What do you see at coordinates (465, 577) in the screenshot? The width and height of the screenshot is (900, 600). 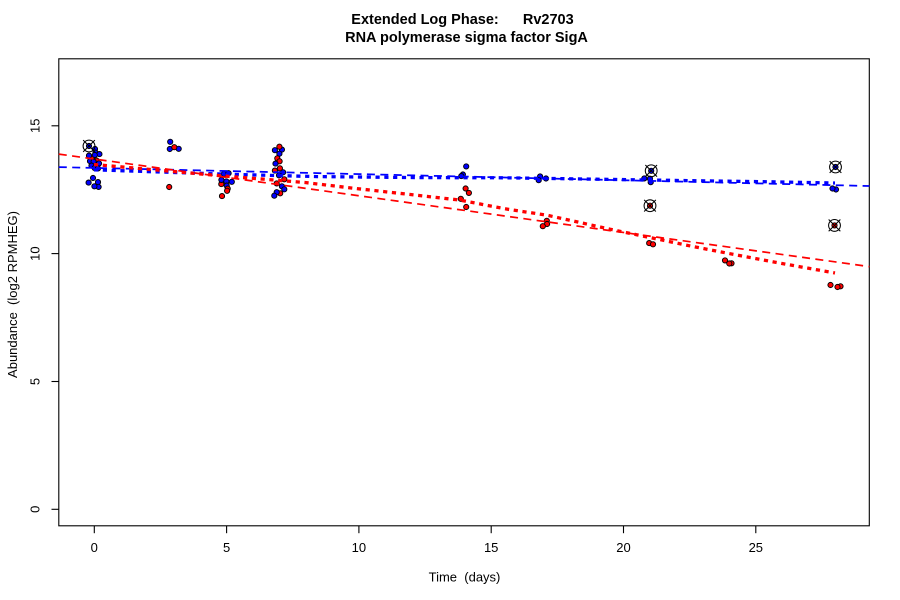 I see `svg-text: Time (days)` at bounding box center [465, 577].